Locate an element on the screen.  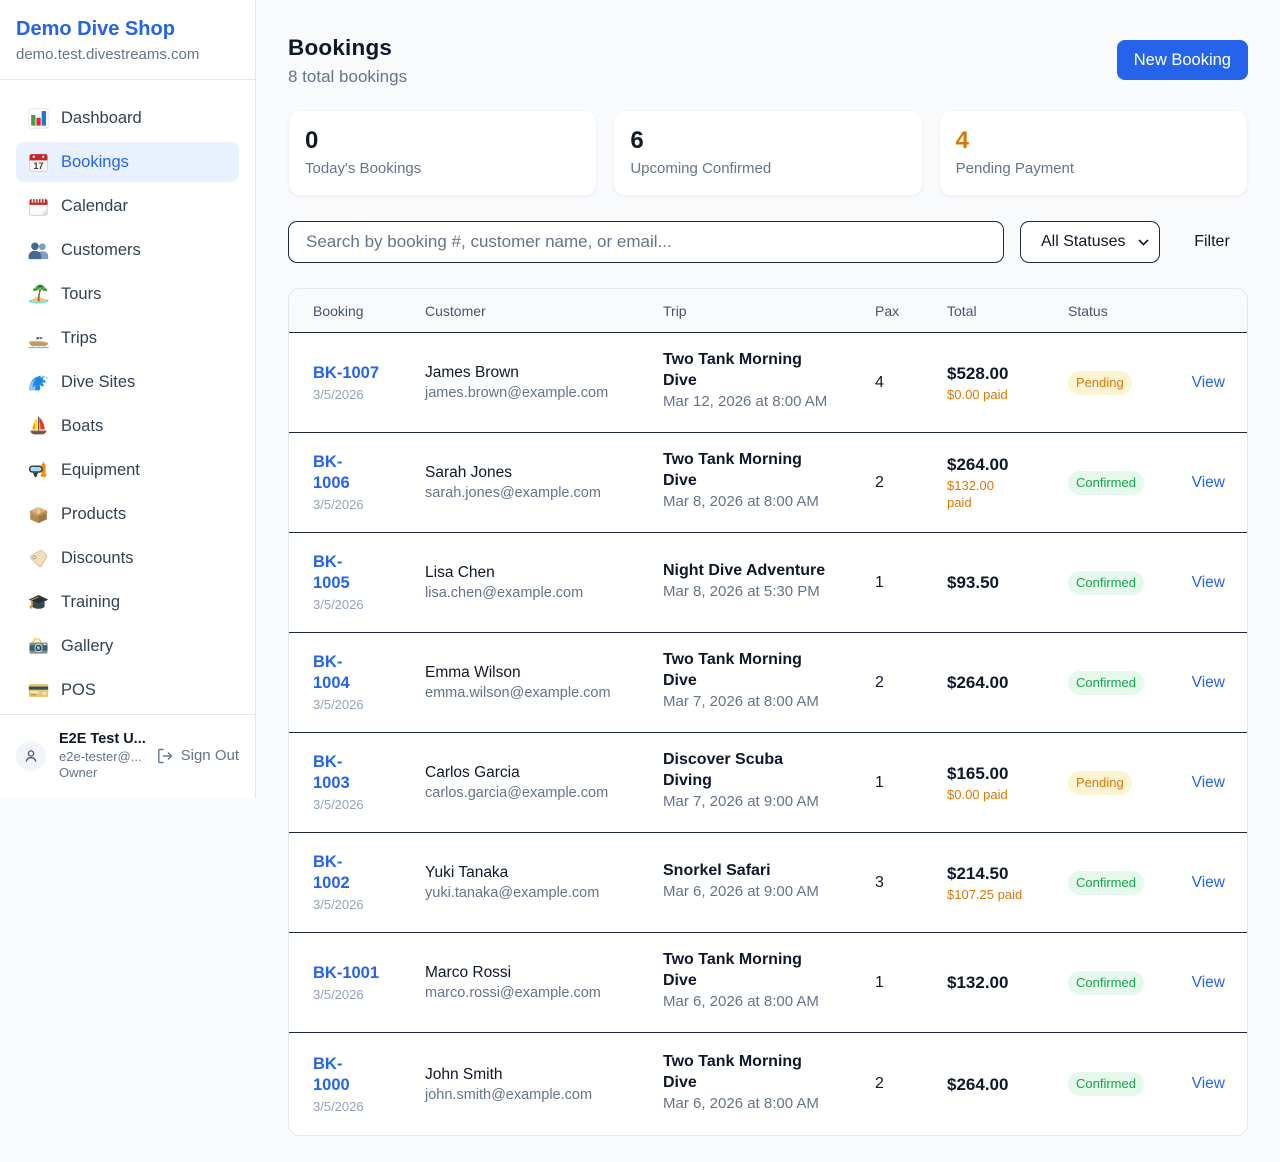
svg-text: 17 is located at coordinates (39, 165).